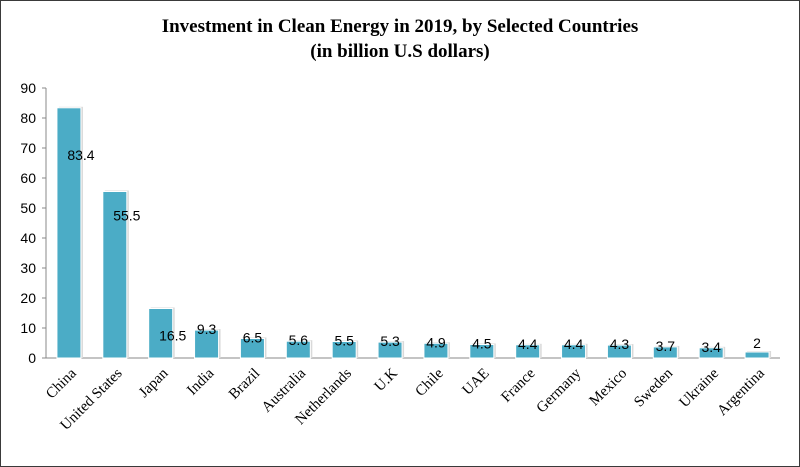 The image size is (800, 467). I want to click on data-label: 4.3, so click(620, 344).